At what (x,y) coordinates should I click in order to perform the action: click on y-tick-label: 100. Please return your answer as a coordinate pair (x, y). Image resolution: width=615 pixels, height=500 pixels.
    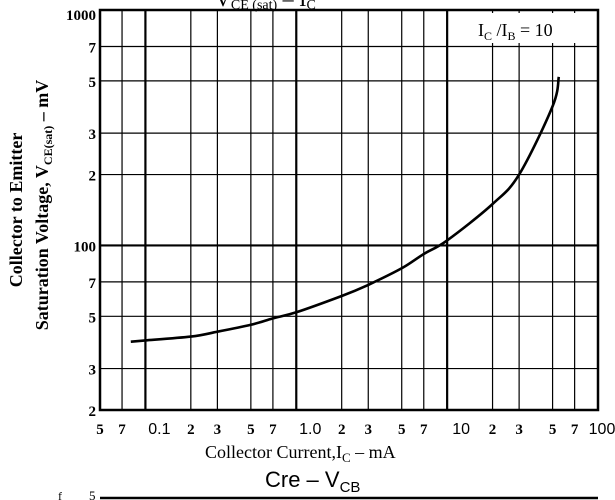
    Looking at the image, I should click on (85, 247).